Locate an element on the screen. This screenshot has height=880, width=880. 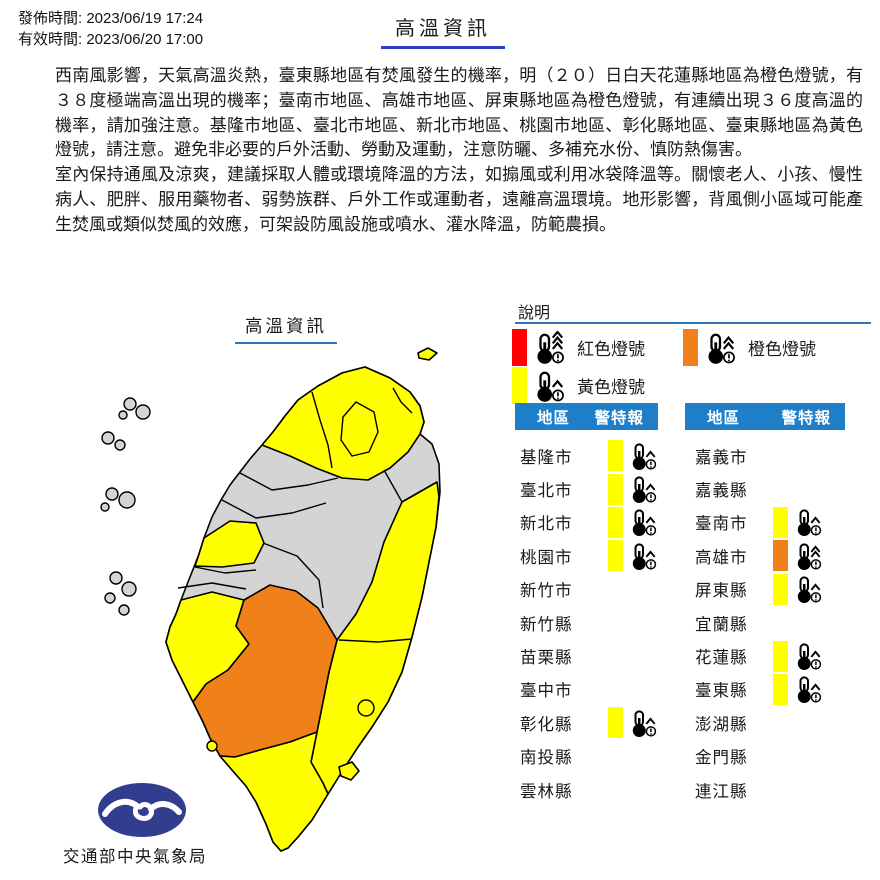
legend-item: 紅色燈號 is located at coordinates (578, 347).